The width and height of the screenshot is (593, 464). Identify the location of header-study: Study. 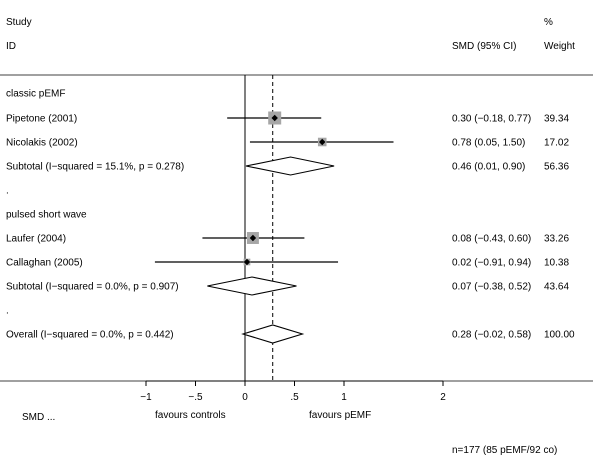
(19, 22).